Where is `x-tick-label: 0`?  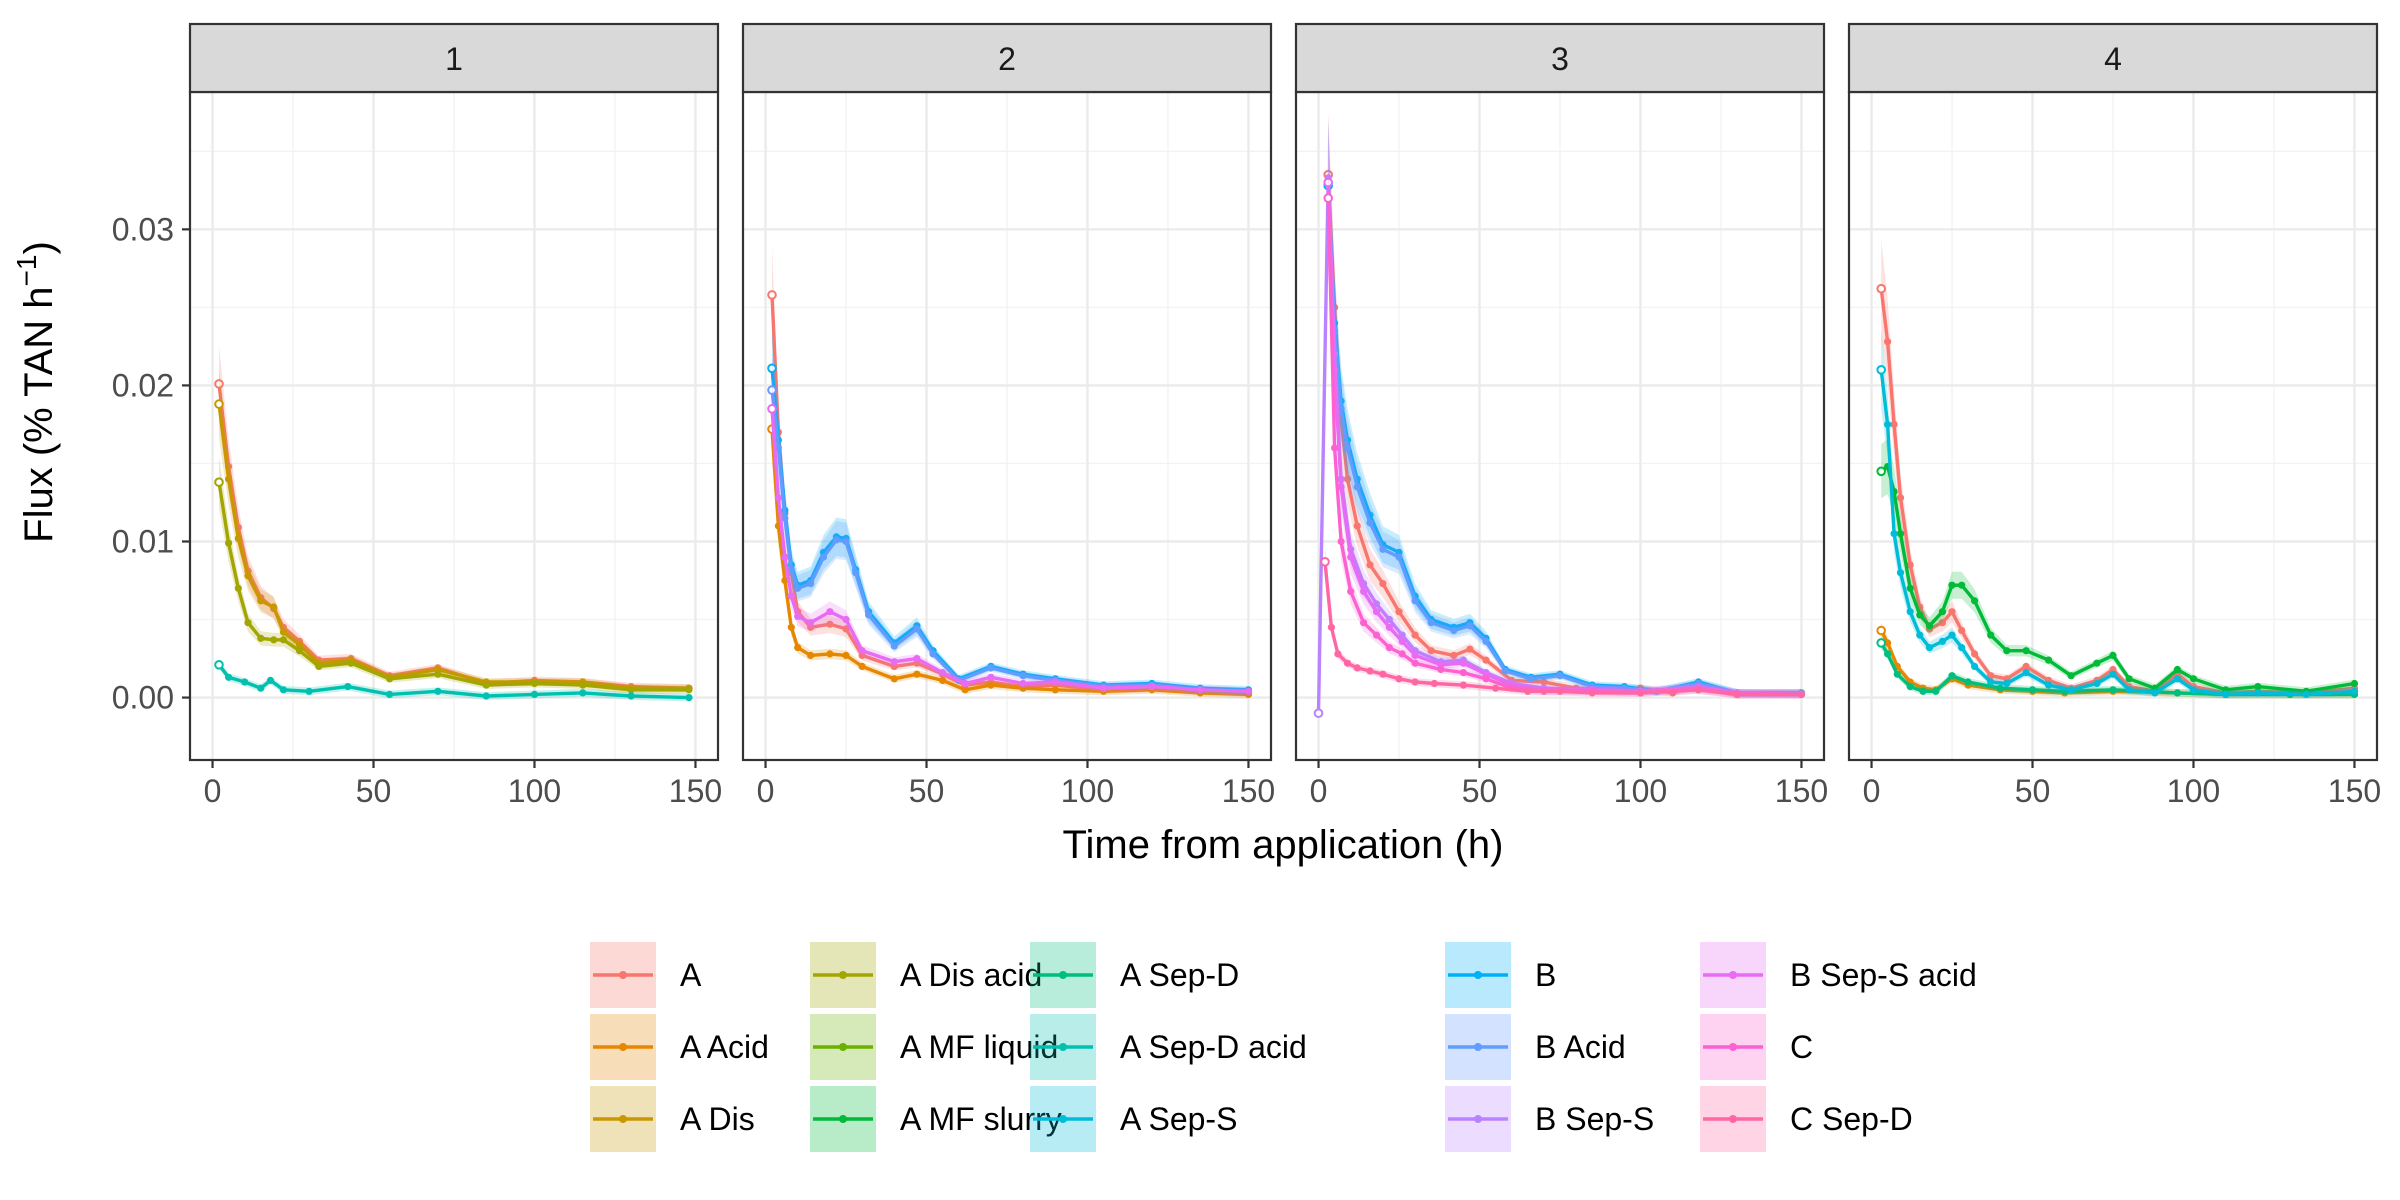
x-tick-label: 0 is located at coordinates (766, 791).